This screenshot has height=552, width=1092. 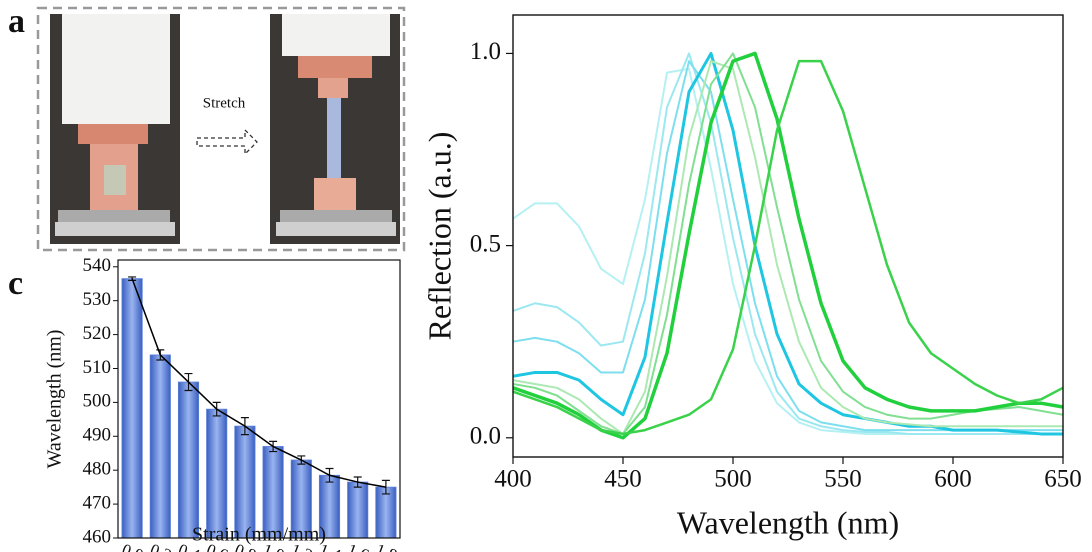 What do you see at coordinates (386, 546) in the screenshot?
I see `x-tick-label: 1.8` at bounding box center [386, 546].